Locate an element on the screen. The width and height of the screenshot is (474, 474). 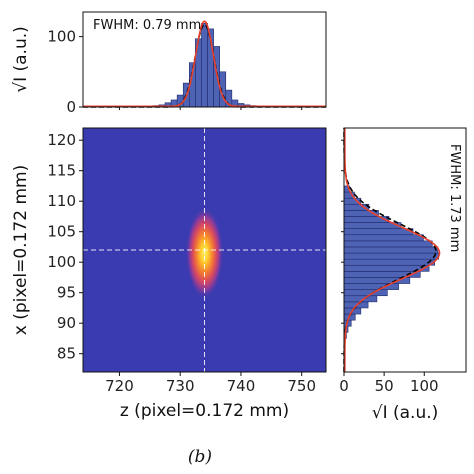
heatmap-y-tick-label: 100 is located at coordinates (61, 262).